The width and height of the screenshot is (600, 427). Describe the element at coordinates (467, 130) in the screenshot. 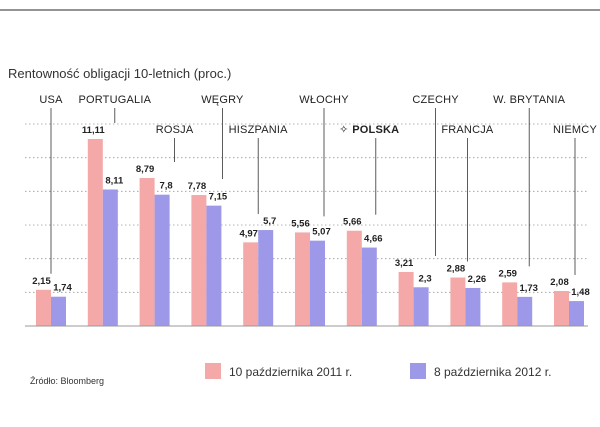

I see `country-label-francja: FRANCJA` at that location.